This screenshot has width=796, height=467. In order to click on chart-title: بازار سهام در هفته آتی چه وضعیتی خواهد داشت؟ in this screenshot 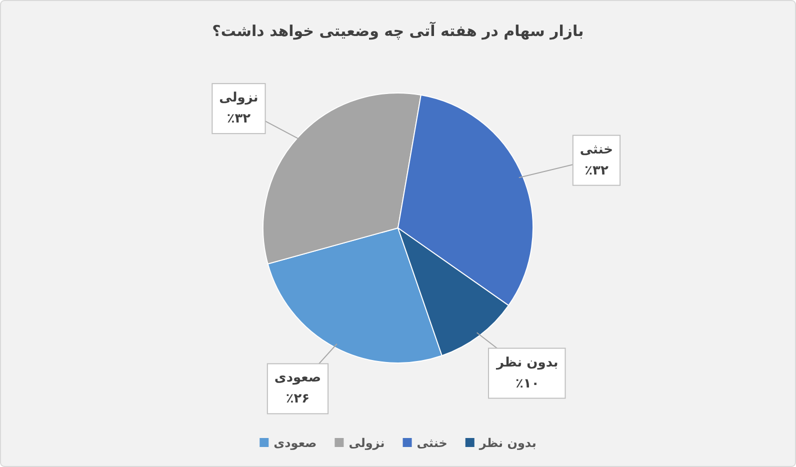, I will do `click(398, 30)`.